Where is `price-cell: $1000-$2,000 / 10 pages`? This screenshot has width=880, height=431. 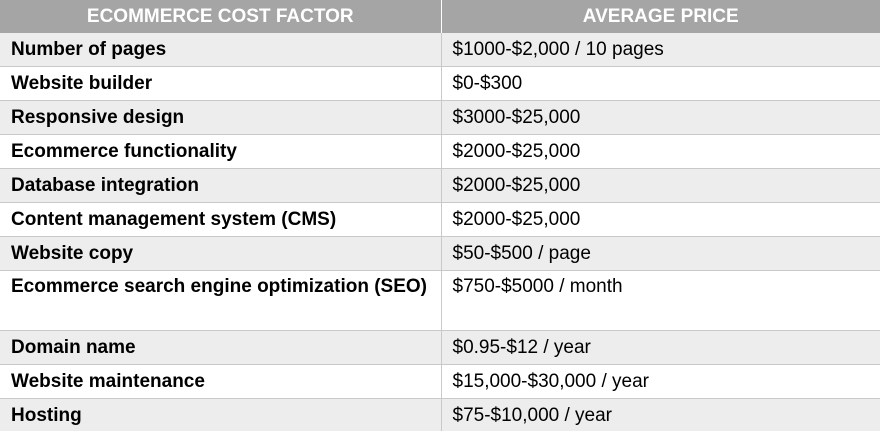
price-cell: $1000-$2,000 / 10 pages is located at coordinates (660, 50).